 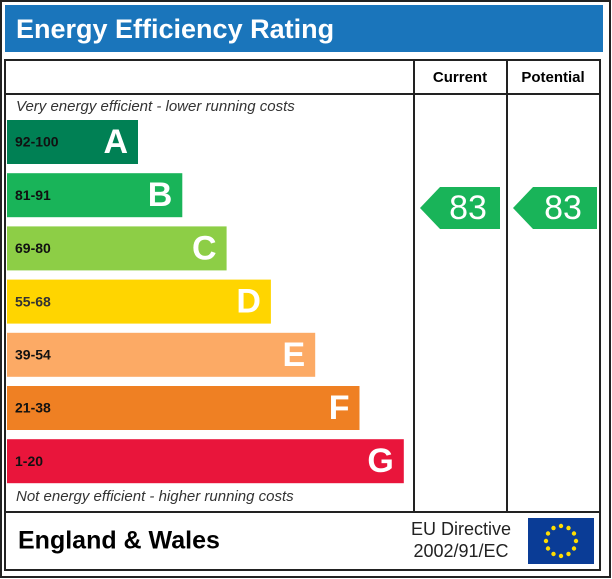 What do you see at coordinates (204, 248) in the screenshot?
I see `band-letter: C` at bounding box center [204, 248].